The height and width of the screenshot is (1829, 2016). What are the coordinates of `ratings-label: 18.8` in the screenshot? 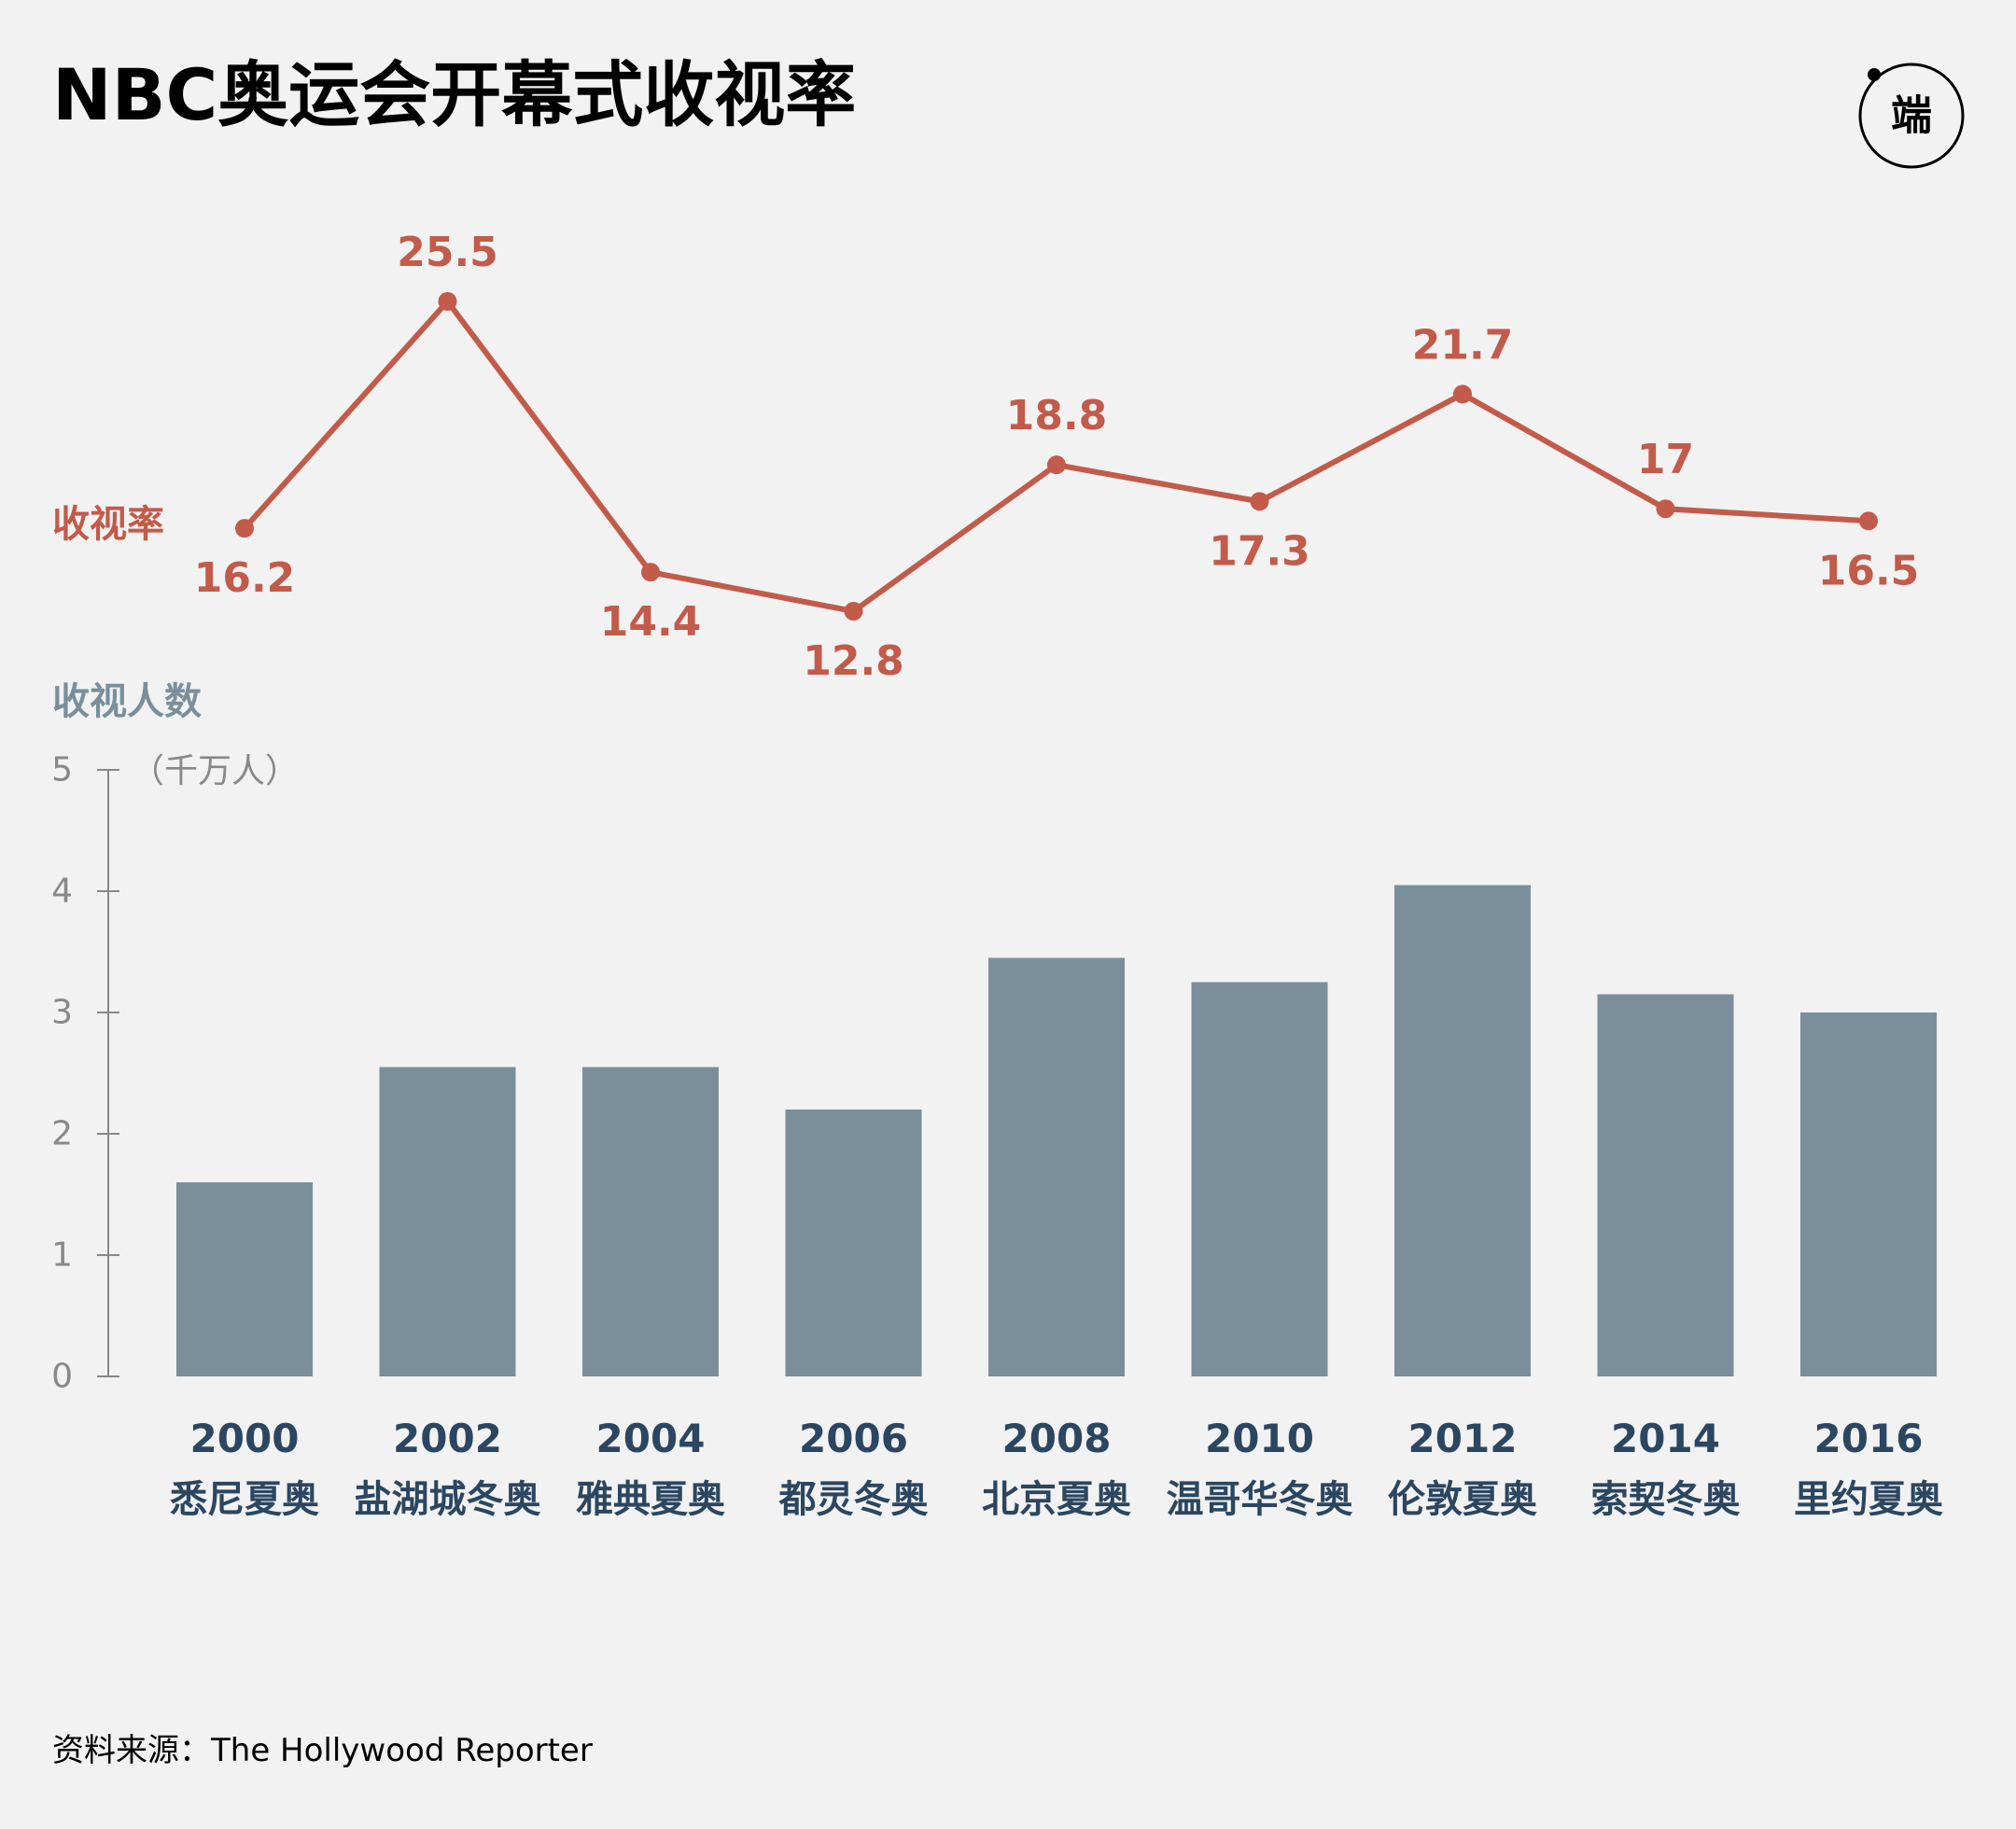 It's located at (1057, 416).